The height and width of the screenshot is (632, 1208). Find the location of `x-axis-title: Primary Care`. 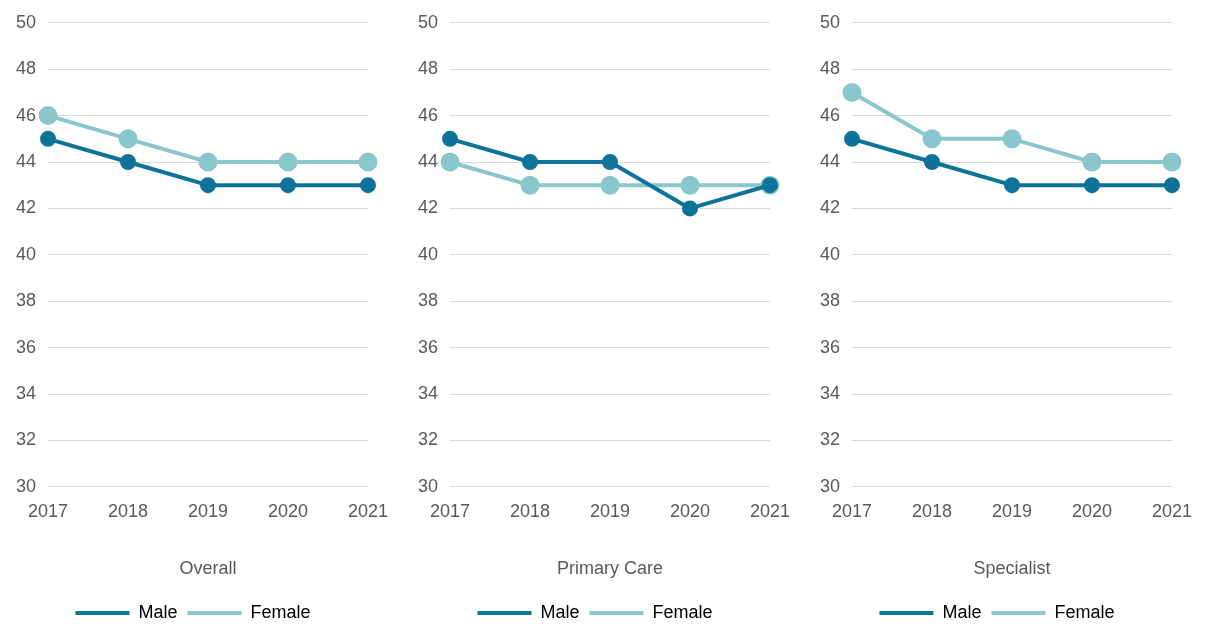

x-axis-title: Primary Care is located at coordinates (610, 568).